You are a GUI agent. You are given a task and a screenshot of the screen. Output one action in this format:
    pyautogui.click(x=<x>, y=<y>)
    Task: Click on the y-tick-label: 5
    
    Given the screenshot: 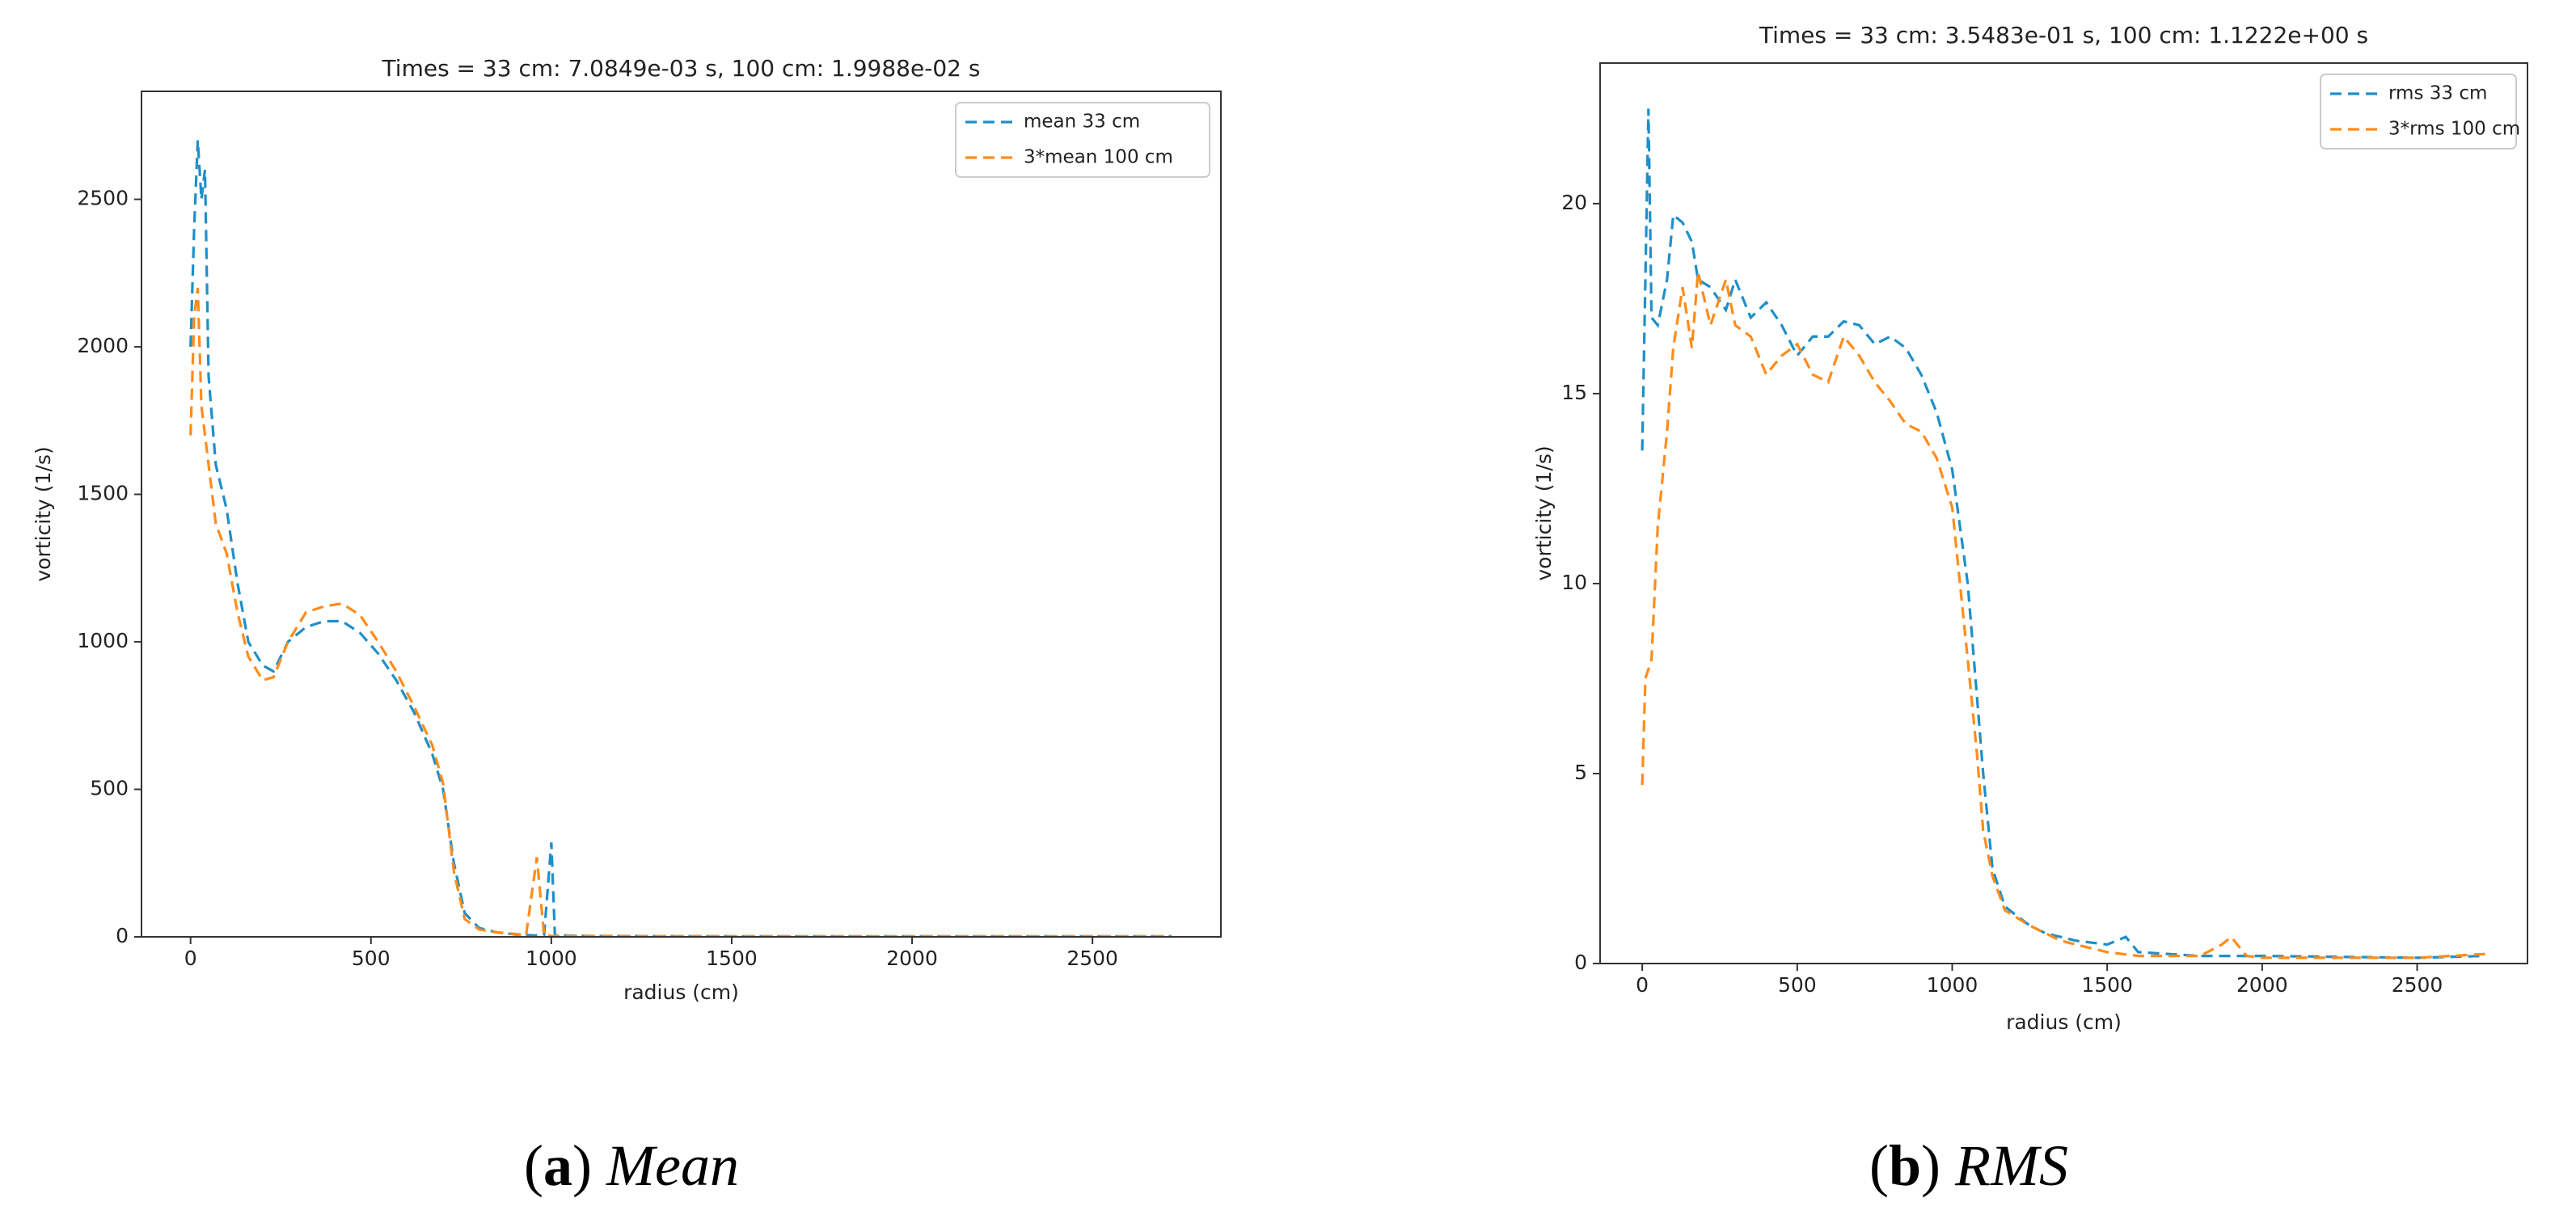 What is the action you would take?
    pyautogui.click(x=1580, y=772)
    